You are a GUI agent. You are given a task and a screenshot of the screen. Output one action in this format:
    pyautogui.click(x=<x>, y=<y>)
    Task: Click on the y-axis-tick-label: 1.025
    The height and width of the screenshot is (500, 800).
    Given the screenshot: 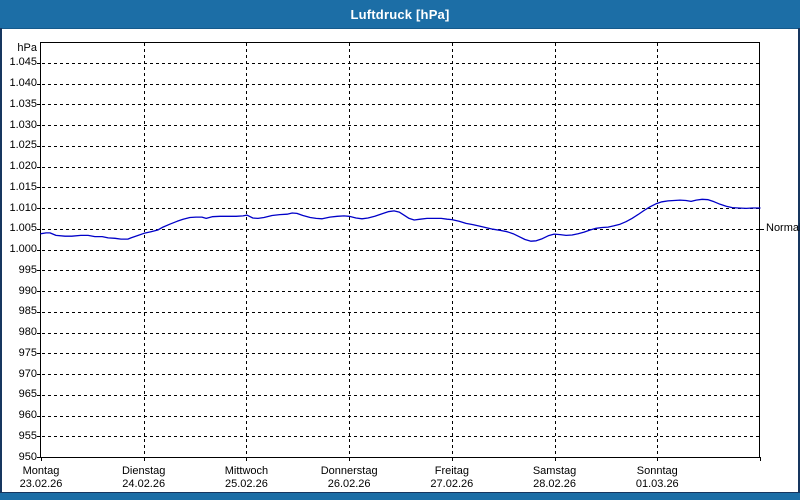 What is the action you would take?
    pyautogui.click(x=23, y=145)
    